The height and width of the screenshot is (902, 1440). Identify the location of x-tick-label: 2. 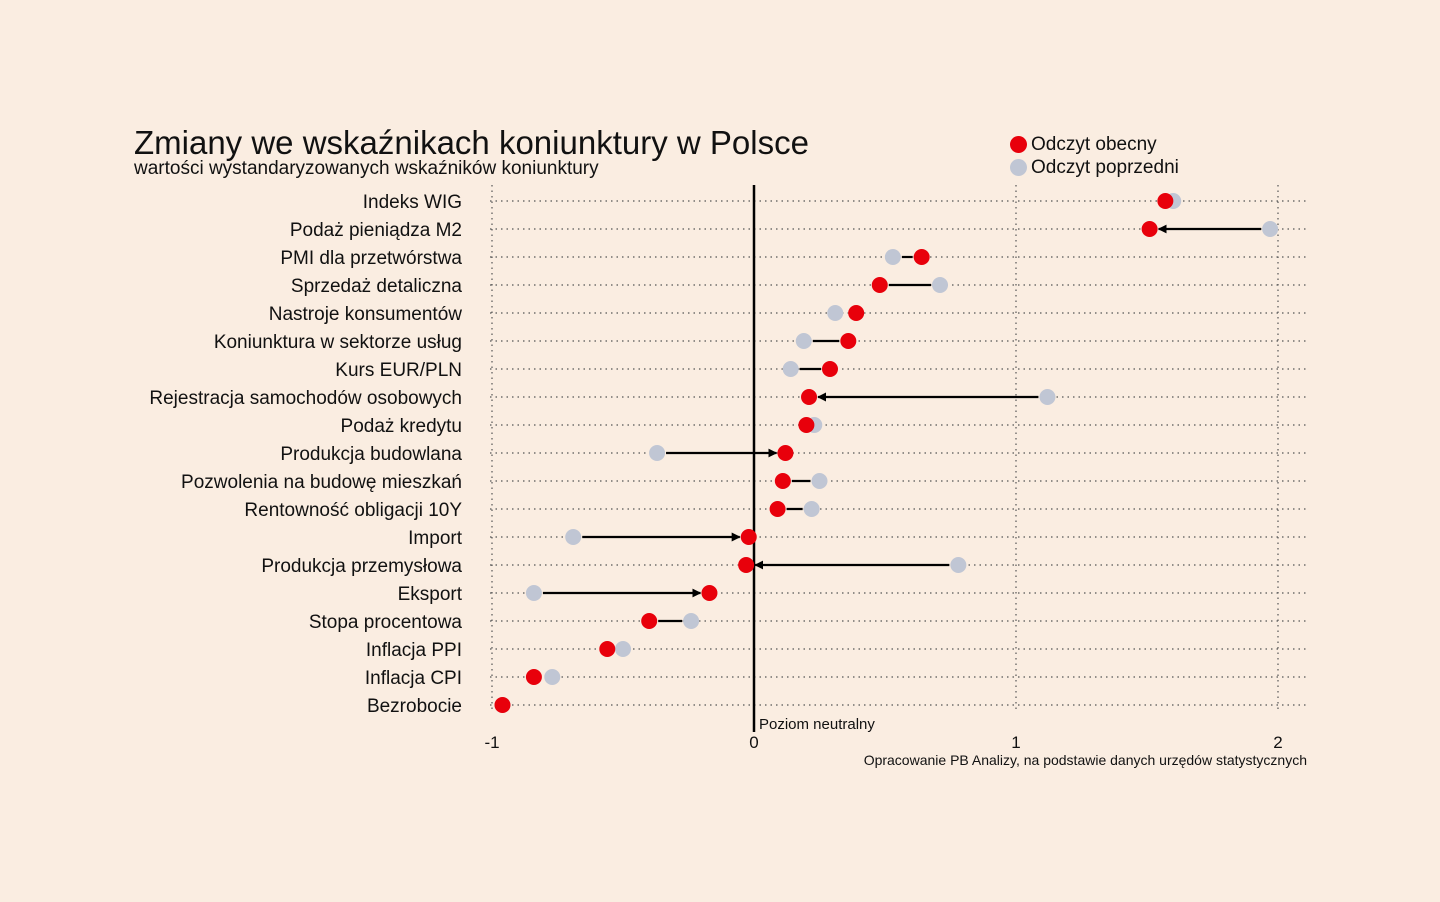
(1277, 742).